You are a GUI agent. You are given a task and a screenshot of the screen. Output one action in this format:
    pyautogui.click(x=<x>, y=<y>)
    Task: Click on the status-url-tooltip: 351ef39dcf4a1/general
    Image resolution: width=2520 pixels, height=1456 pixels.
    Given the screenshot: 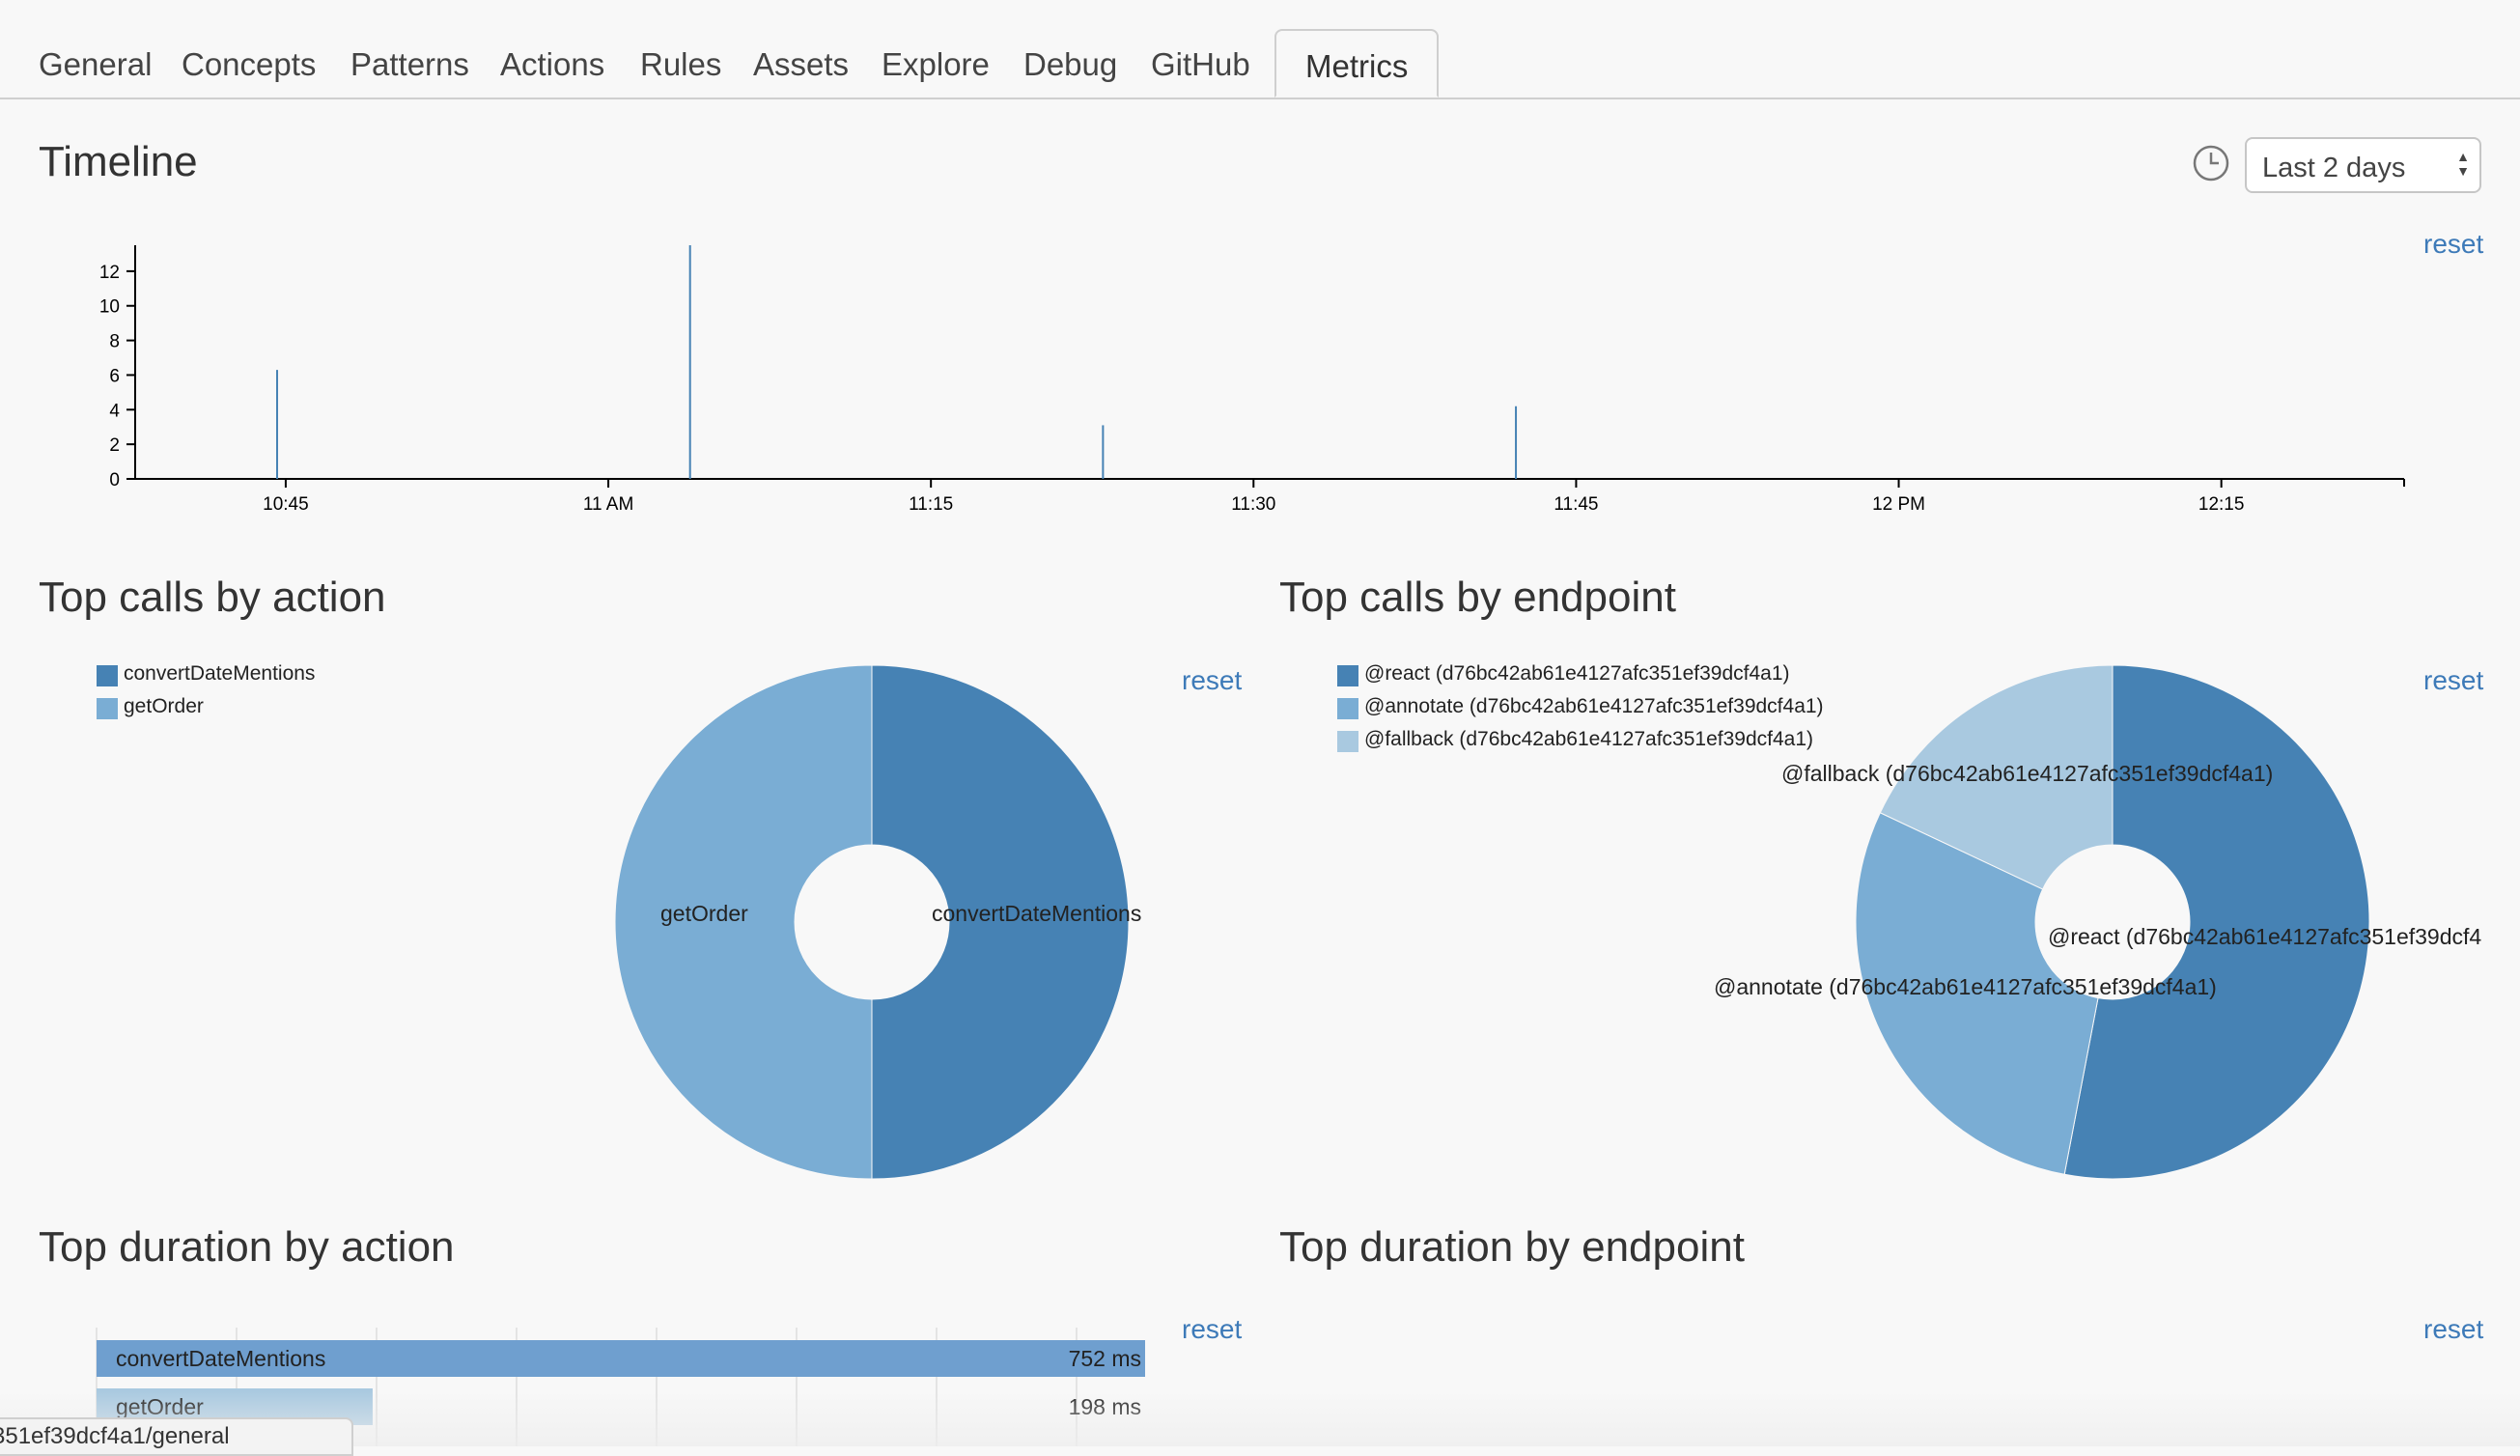 What is the action you would take?
    pyautogui.click(x=177, y=1437)
    